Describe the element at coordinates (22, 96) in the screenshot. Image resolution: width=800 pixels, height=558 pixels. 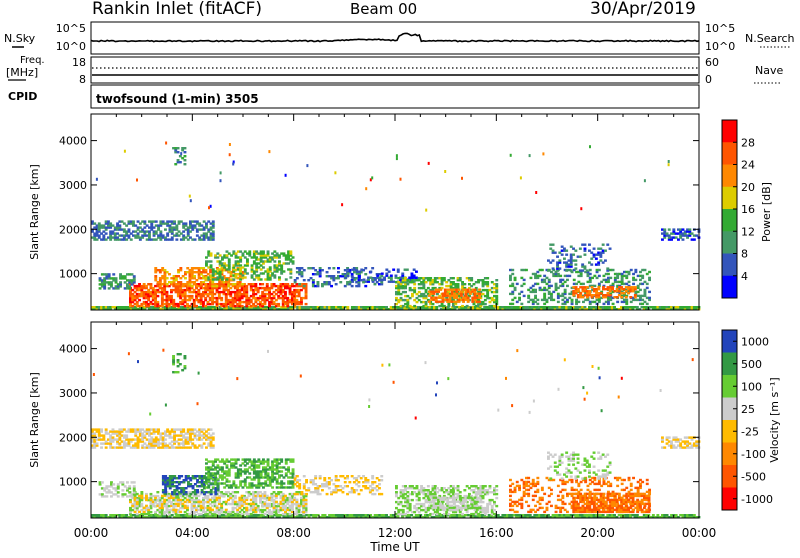
I see `cpid-label: CPID` at that location.